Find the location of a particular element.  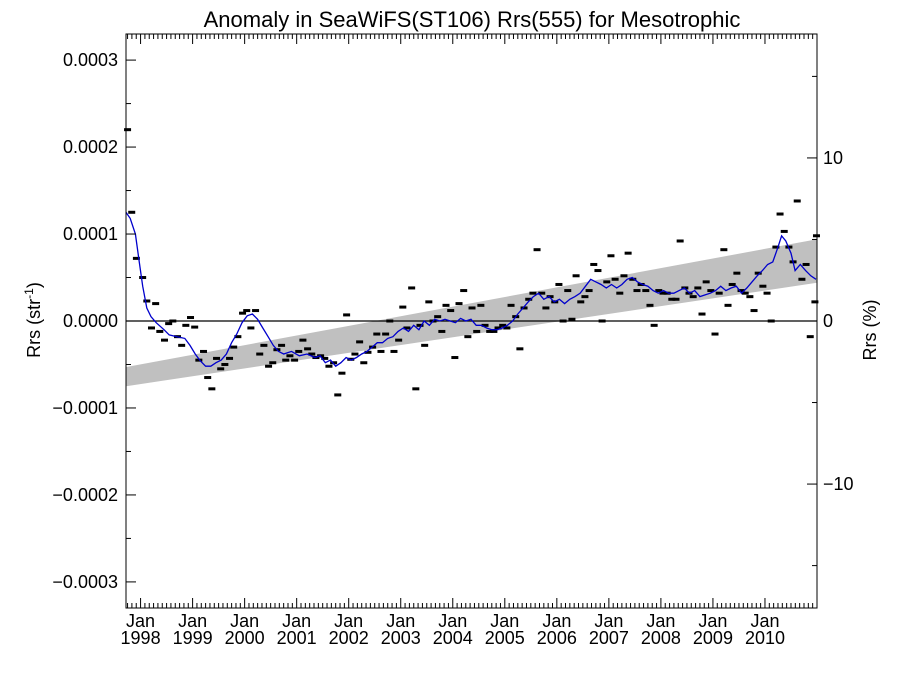

x-tick-year: 2009 is located at coordinates (713, 638).